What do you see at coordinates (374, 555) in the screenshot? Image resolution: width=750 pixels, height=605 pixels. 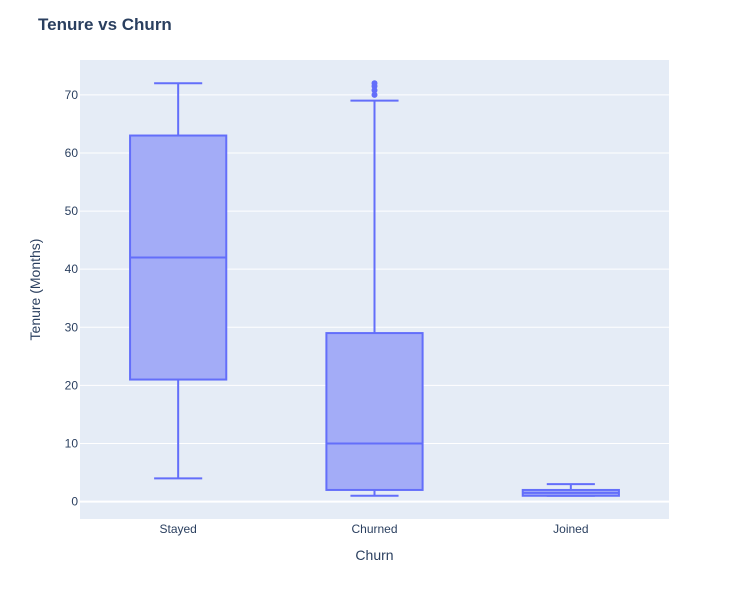 I see `x-axis-title: Churn` at bounding box center [374, 555].